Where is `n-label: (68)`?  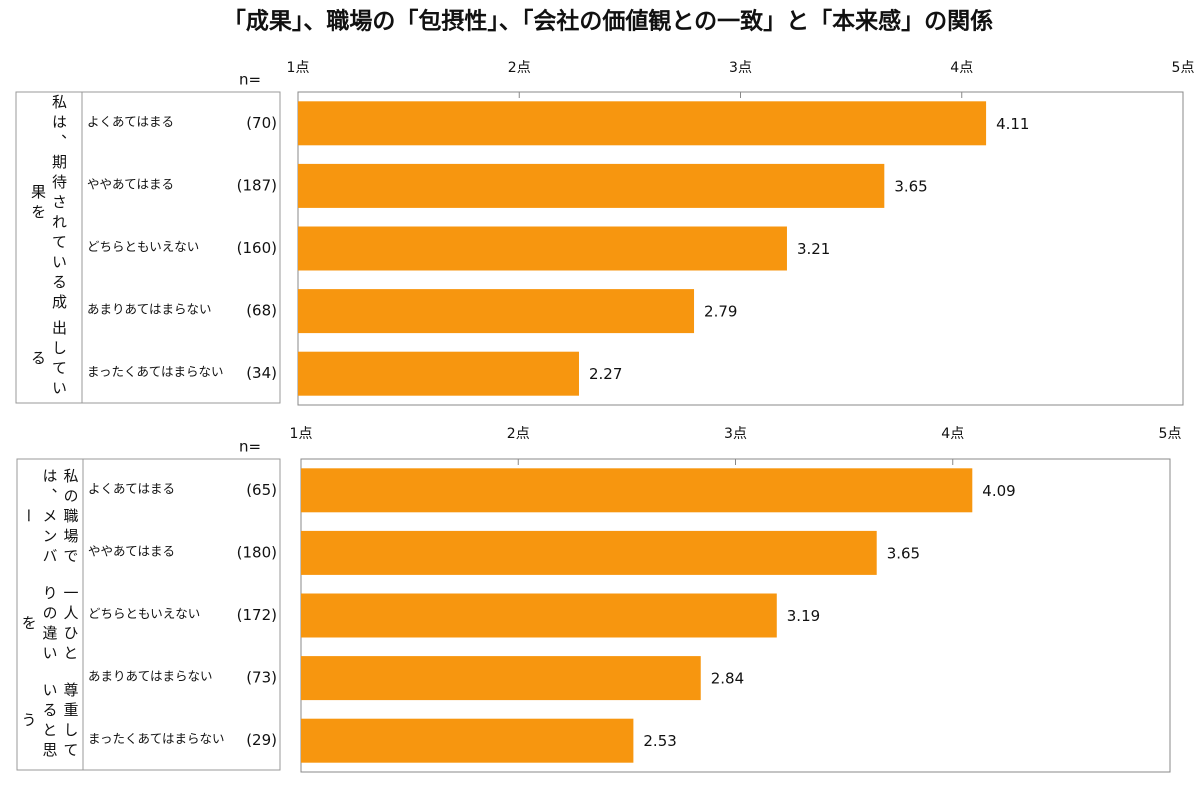 n-label: (68) is located at coordinates (261, 311).